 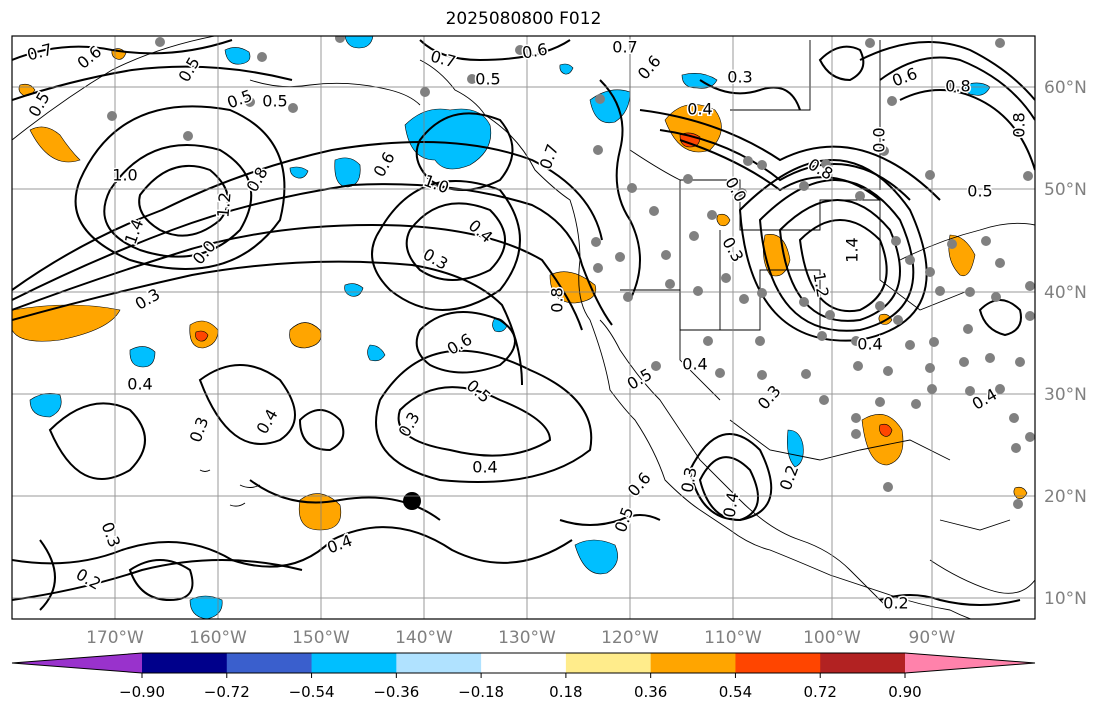 What do you see at coordinates (227, 692) in the screenshot?
I see `colorbar-tick-label: −0.72` at bounding box center [227, 692].